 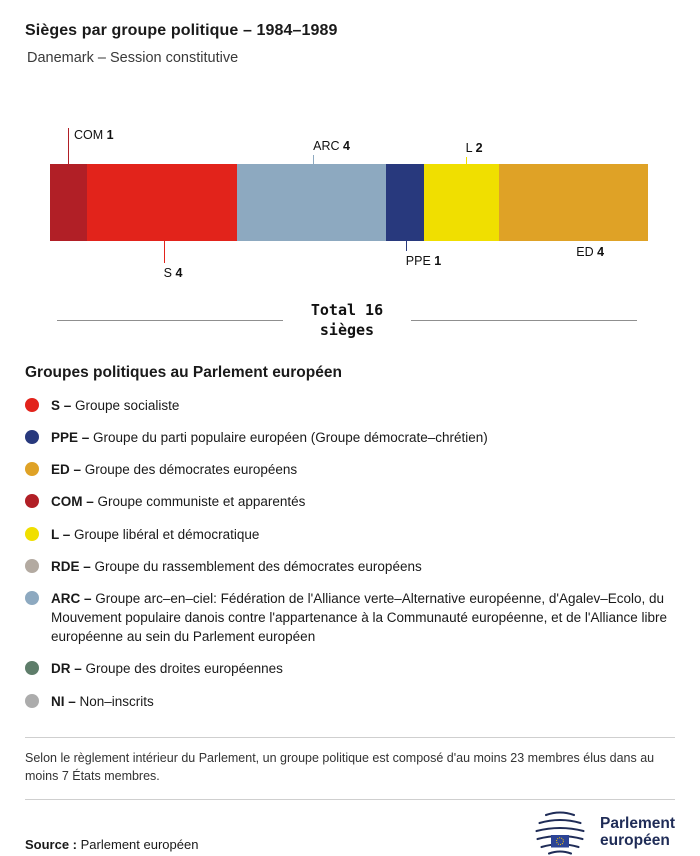 What do you see at coordinates (350, 405) in the screenshot?
I see `legend-item-s: S – Groupe socialiste` at bounding box center [350, 405].